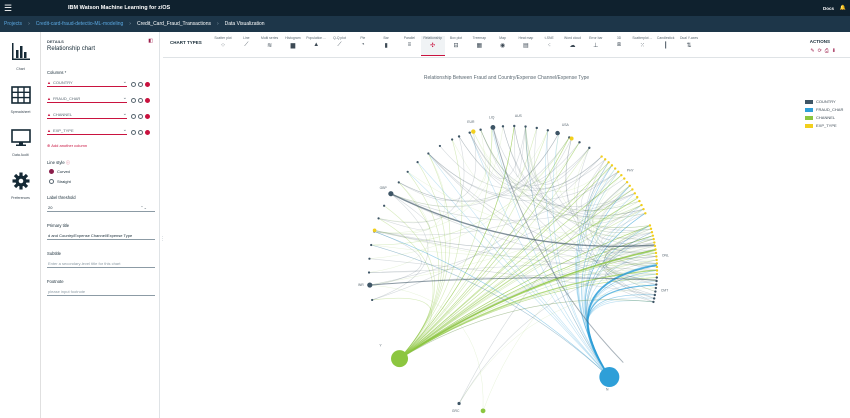 The image size is (850, 418). I want to click on download-icon: ⬇, so click(833, 51).